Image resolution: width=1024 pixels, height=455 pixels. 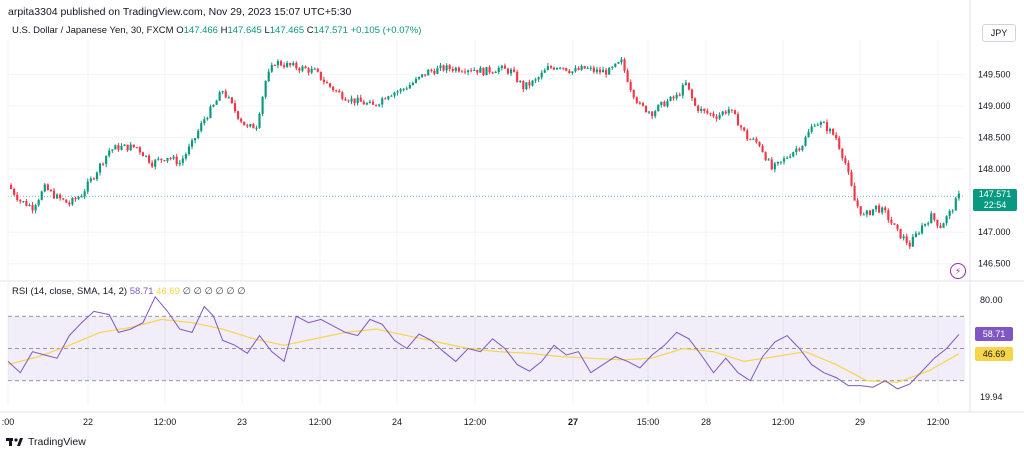 What do you see at coordinates (706, 422) in the screenshot?
I see `time-tick-label: 28` at bounding box center [706, 422].